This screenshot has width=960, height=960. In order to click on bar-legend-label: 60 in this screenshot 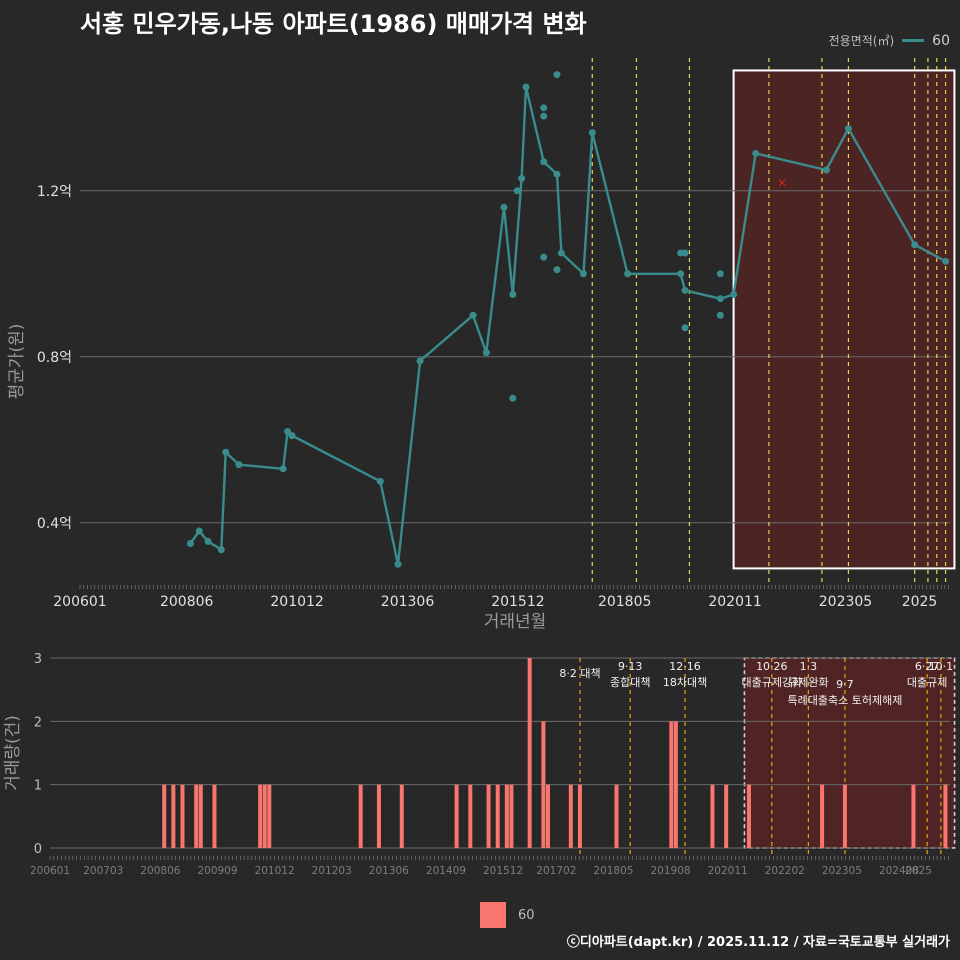, I will do `click(526, 915)`.